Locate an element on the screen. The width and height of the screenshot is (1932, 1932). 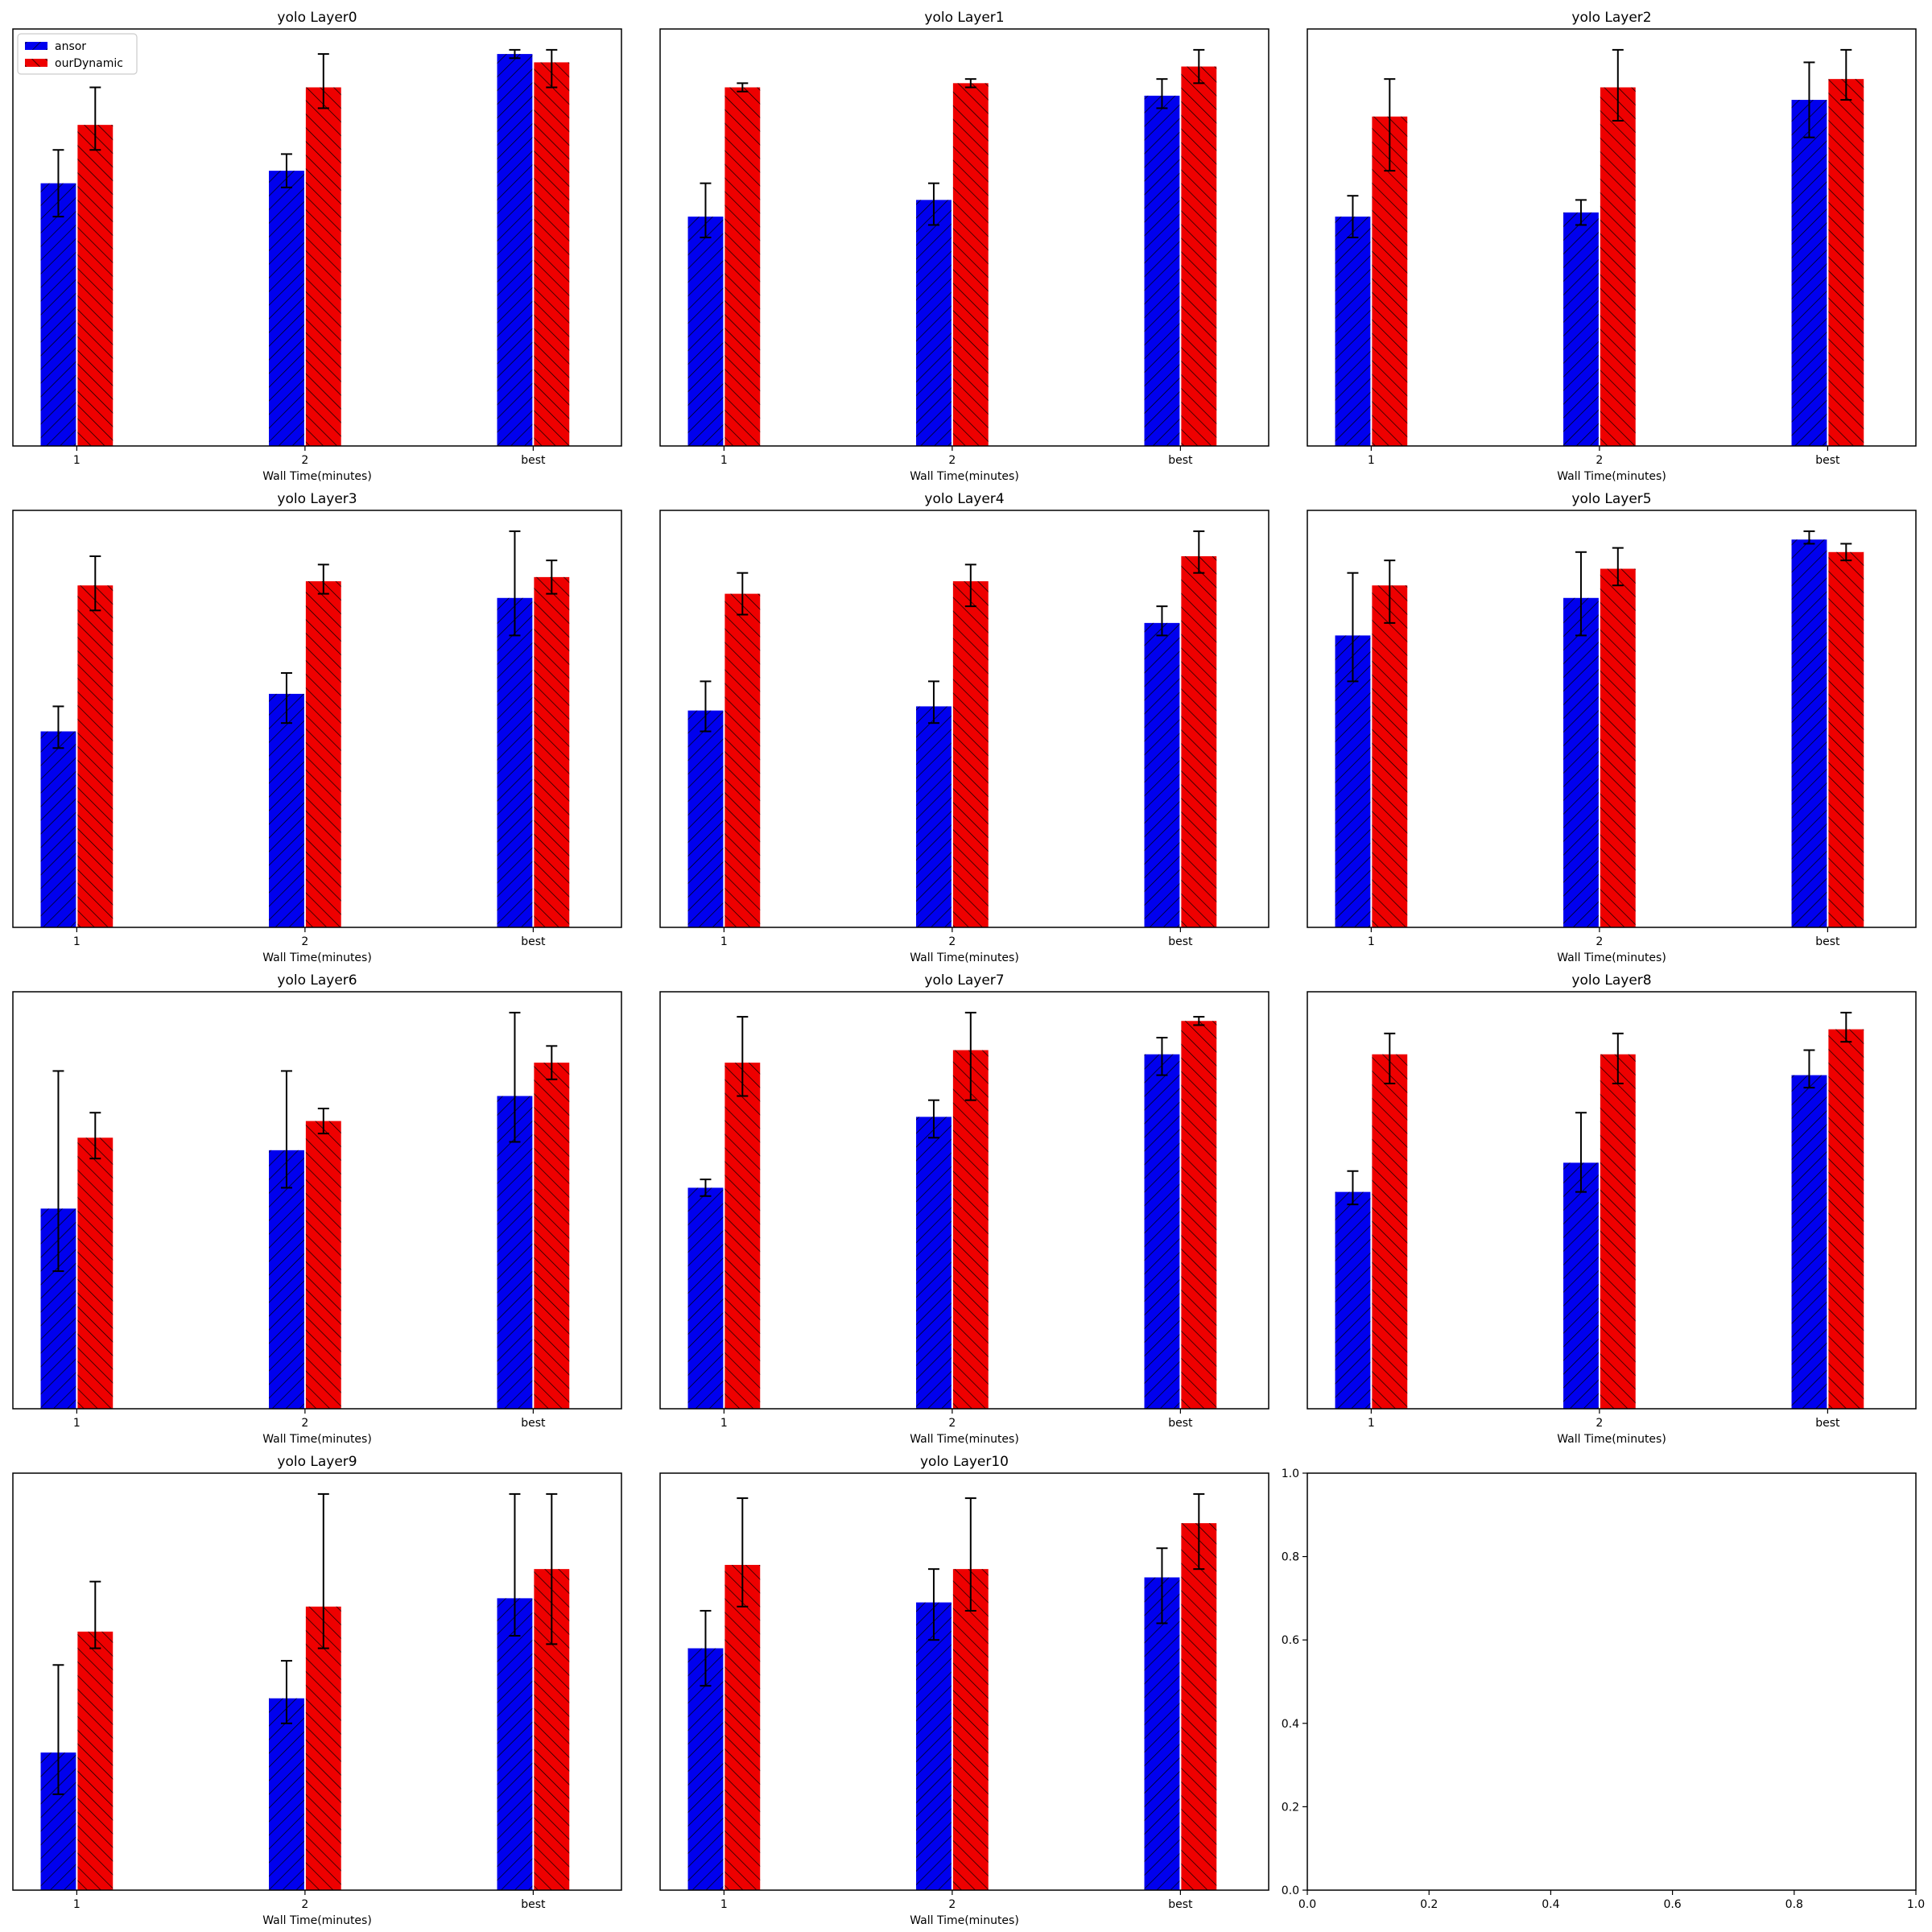
chart-panel-6: 1 2 best yolo Layer6 Wall Time(minutes) is located at coordinates (317, 1209).